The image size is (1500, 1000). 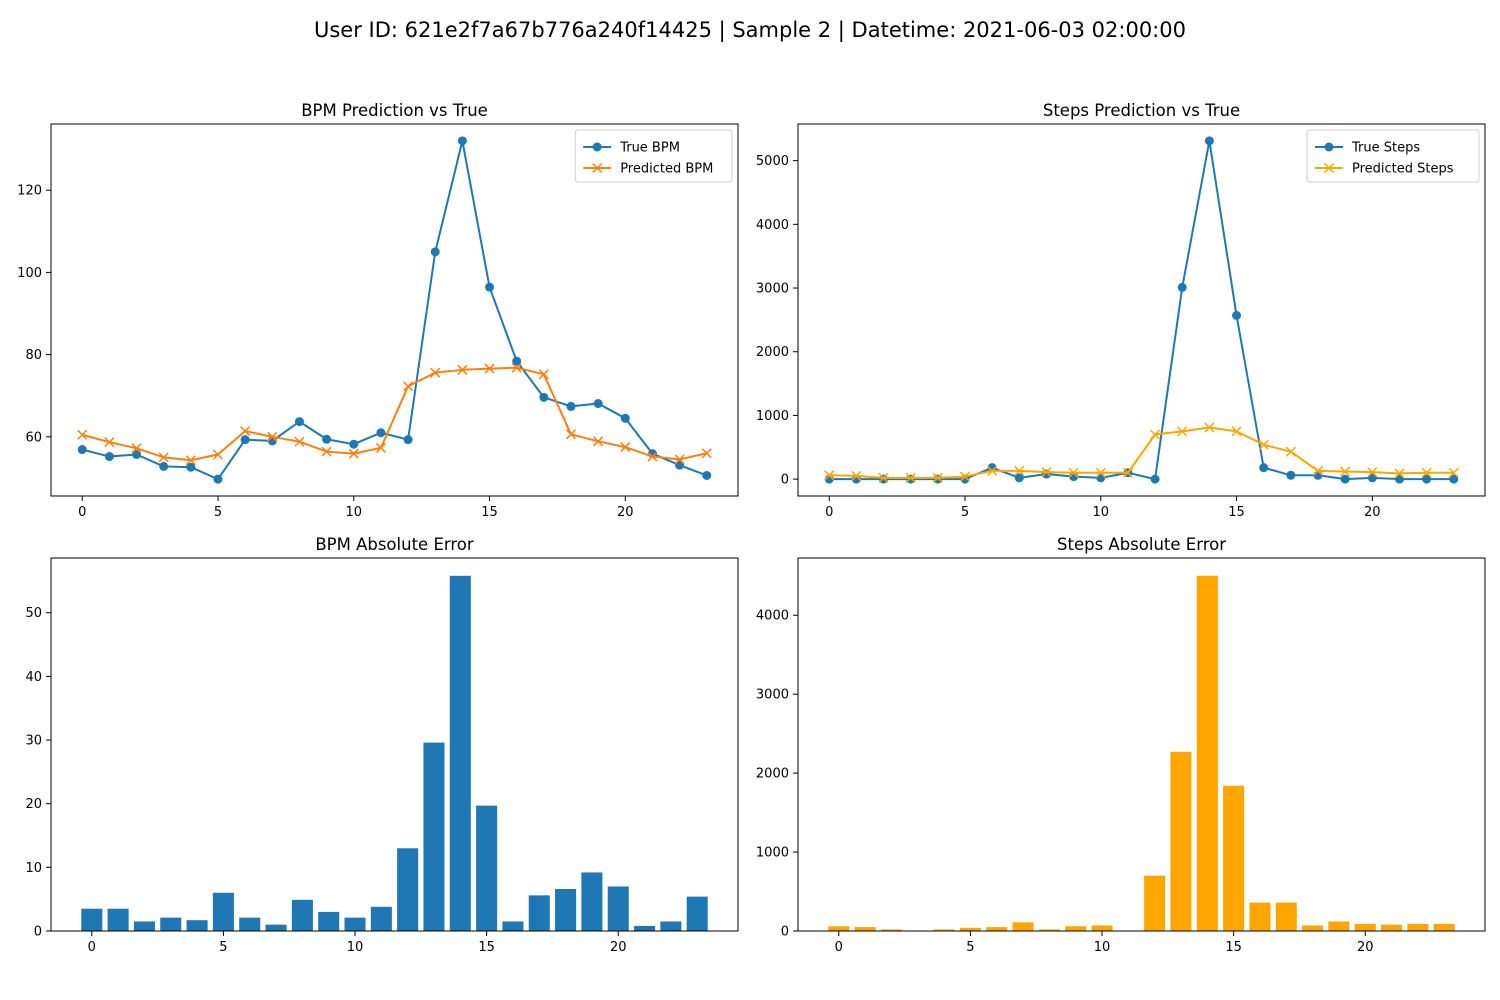 What do you see at coordinates (394, 110) in the screenshot?
I see `chart-title: BPM Prediction vs True` at bounding box center [394, 110].